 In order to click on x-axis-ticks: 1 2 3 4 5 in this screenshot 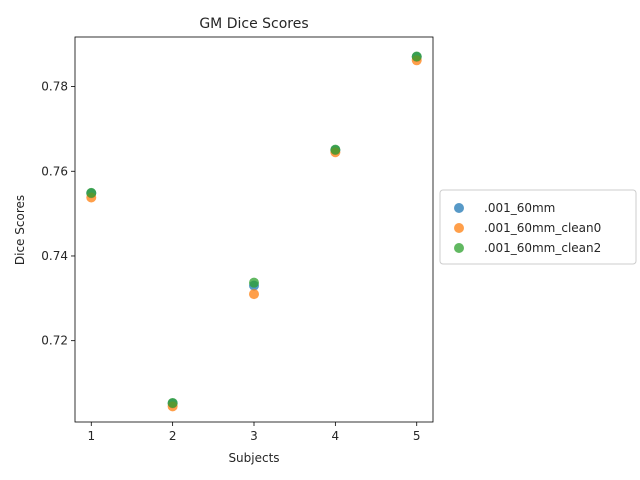, I will do `click(254, 432)`.